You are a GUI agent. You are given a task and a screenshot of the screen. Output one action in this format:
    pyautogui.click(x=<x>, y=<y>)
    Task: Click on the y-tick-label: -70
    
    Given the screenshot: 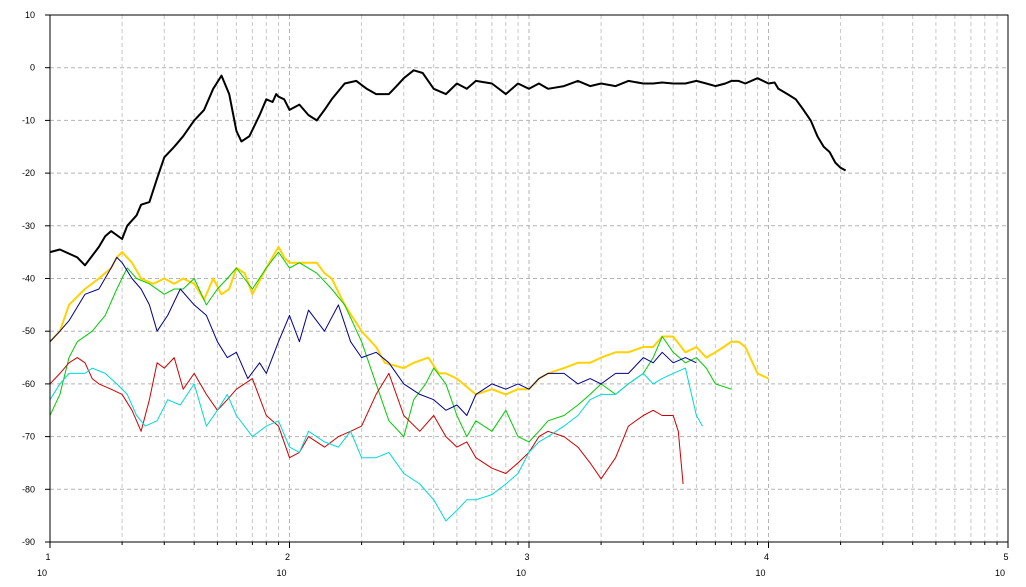 What is the action you would take?
    pyautogui.click(x=28, y=437)
    